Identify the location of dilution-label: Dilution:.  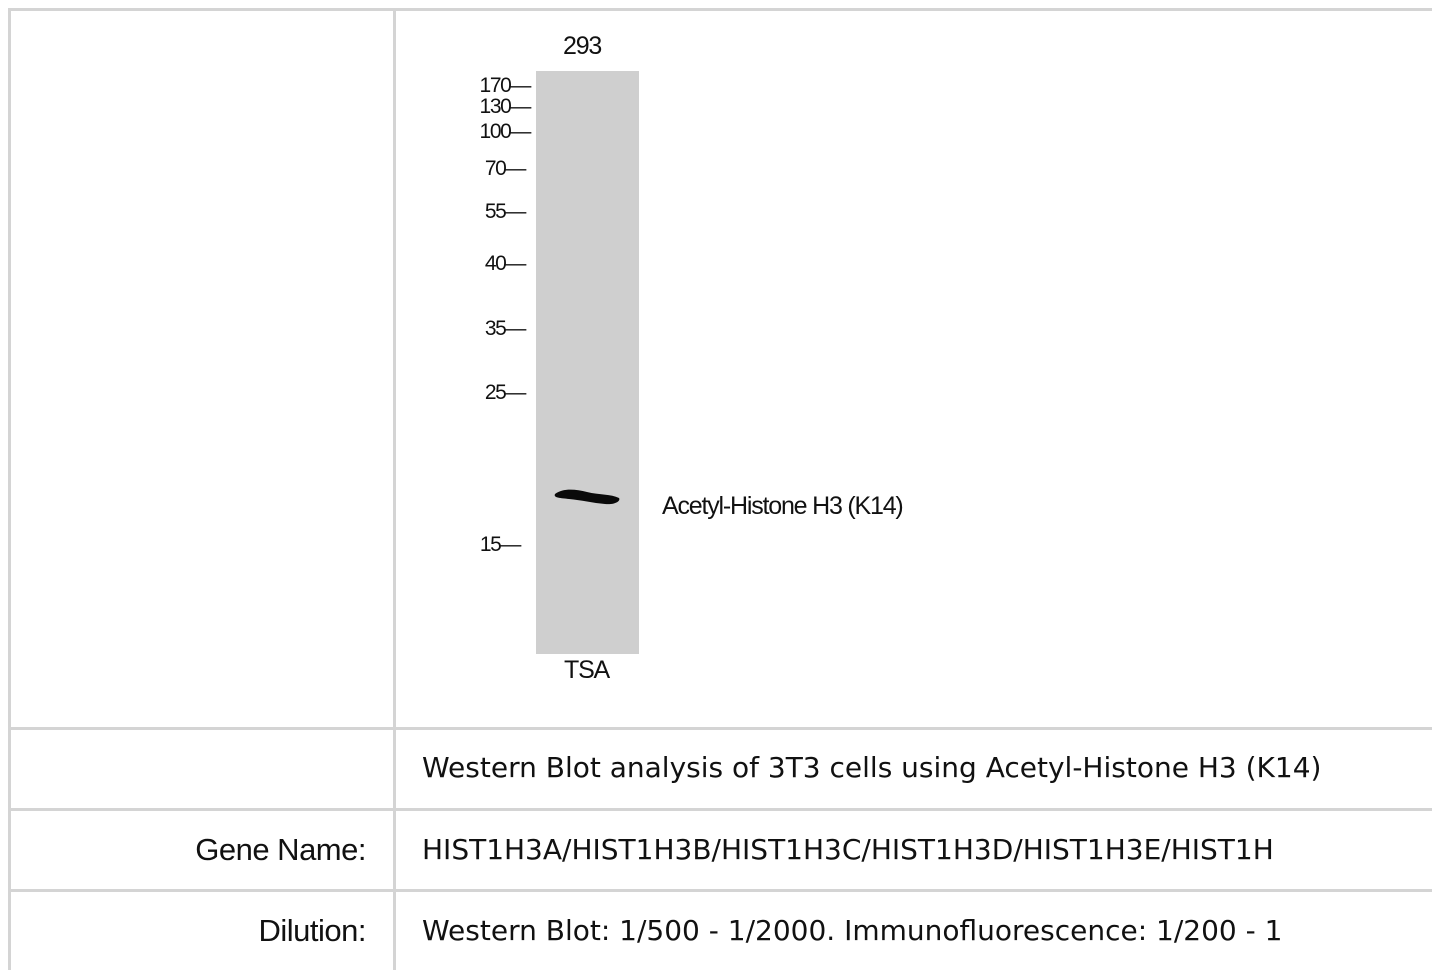
(312, 930).